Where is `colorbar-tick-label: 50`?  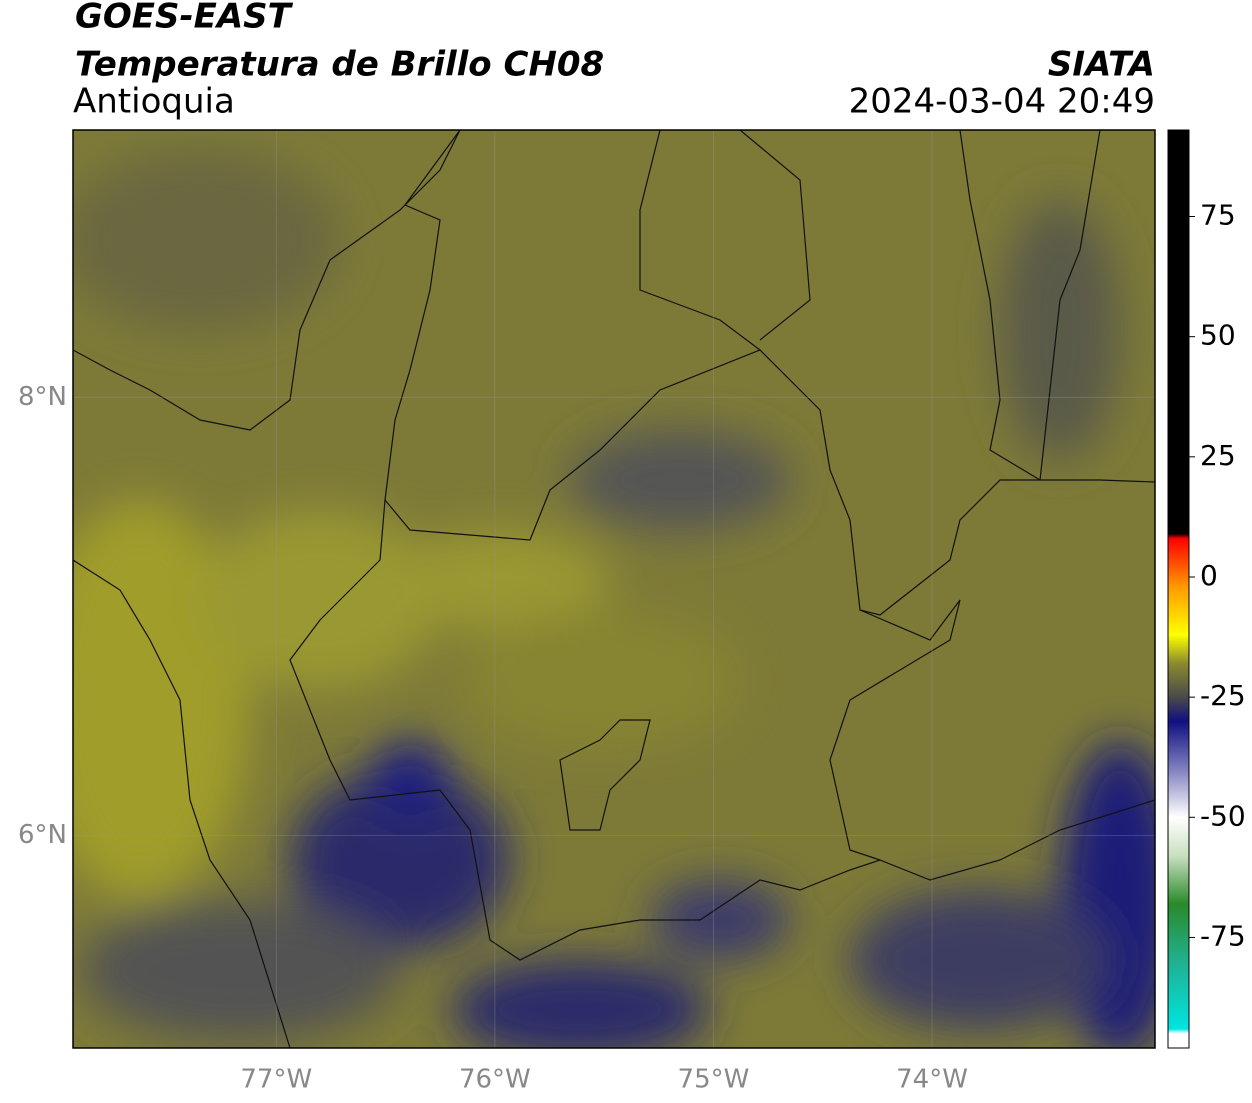 colorbar-tick-label: 50 is located at coordinates (1218, 335).